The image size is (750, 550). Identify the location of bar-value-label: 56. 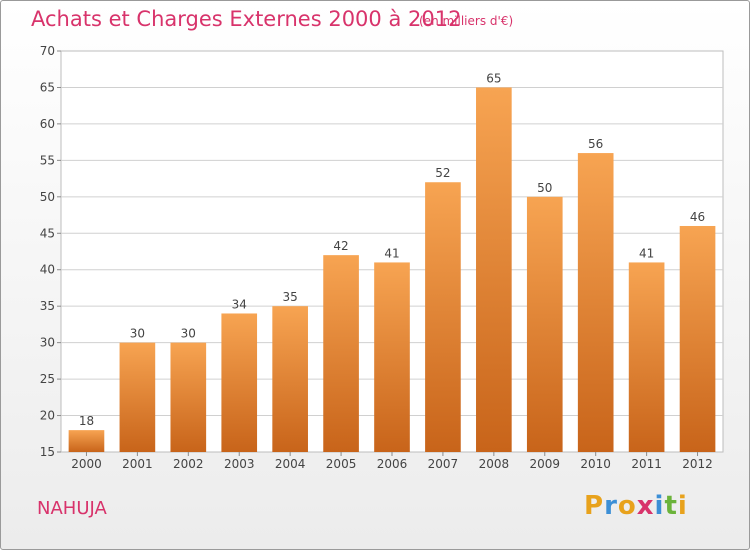
(595, 144).